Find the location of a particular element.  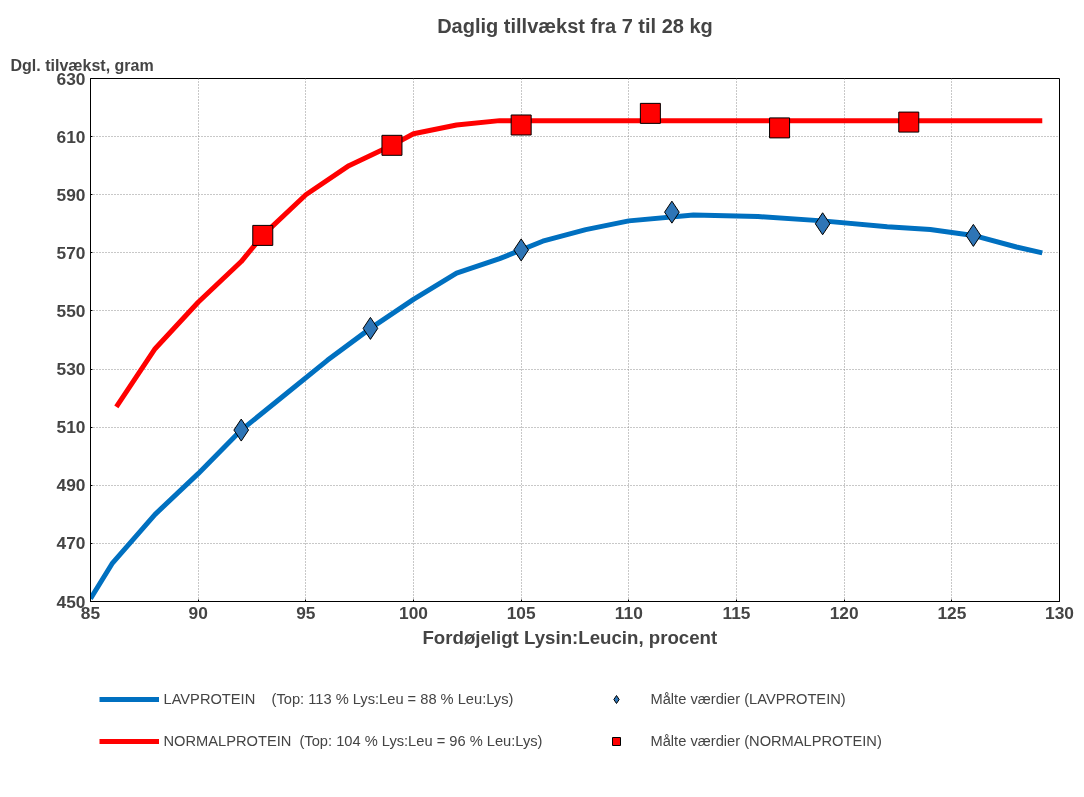

x-tick-label: 120 is located at coordinates (844, 612).